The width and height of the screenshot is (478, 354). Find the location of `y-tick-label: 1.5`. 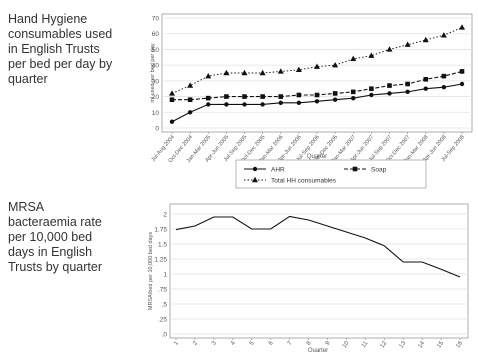

y-tick-label: 1.5 is located at coordinates (162, 245).